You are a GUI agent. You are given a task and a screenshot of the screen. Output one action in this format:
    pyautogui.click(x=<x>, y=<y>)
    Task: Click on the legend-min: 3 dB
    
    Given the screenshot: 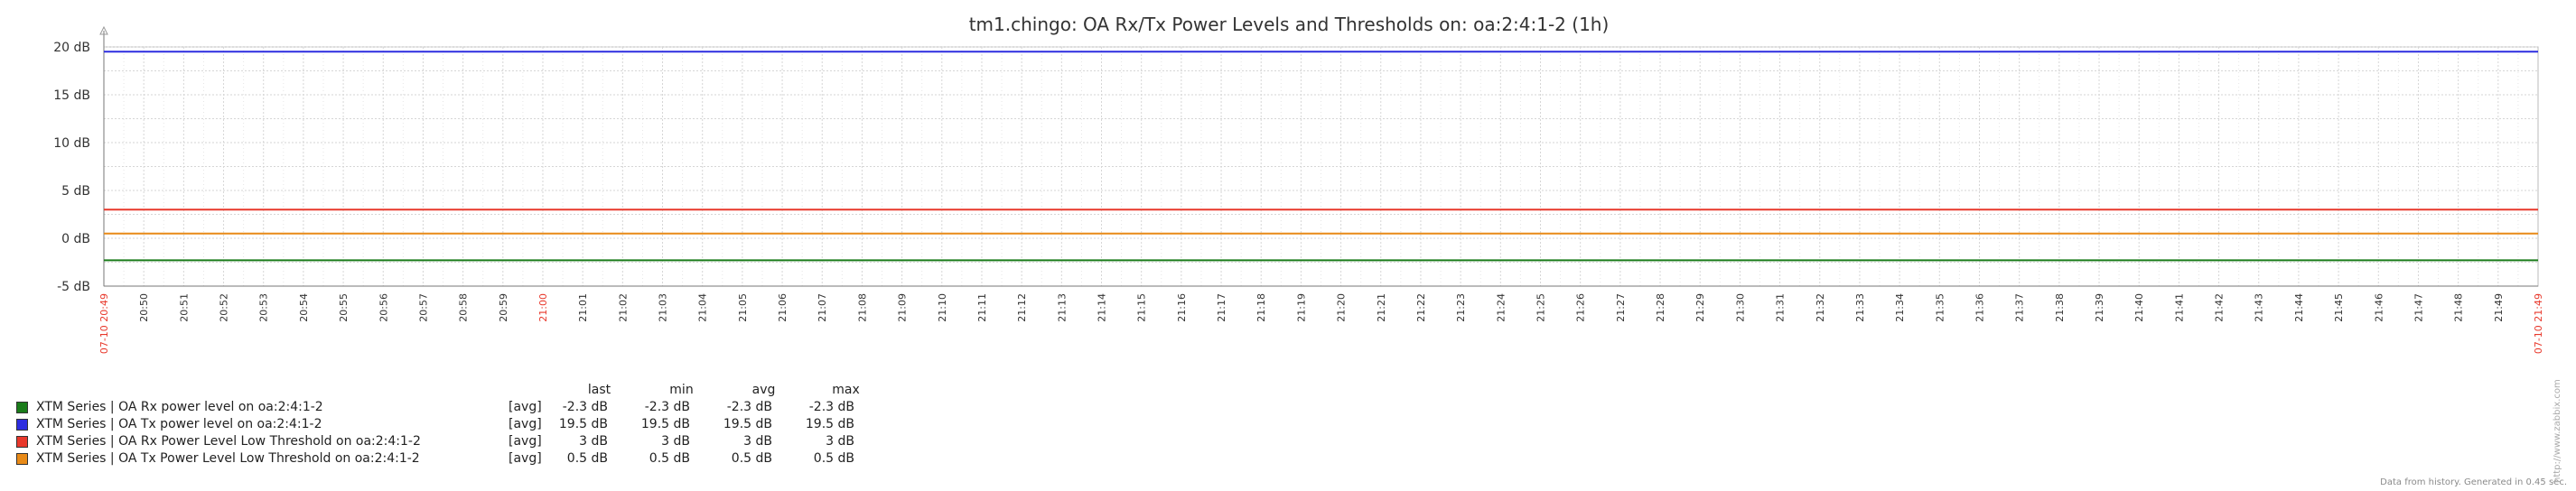 What is the action you would take?
    pyautogui.click(x=675, y=441)
    